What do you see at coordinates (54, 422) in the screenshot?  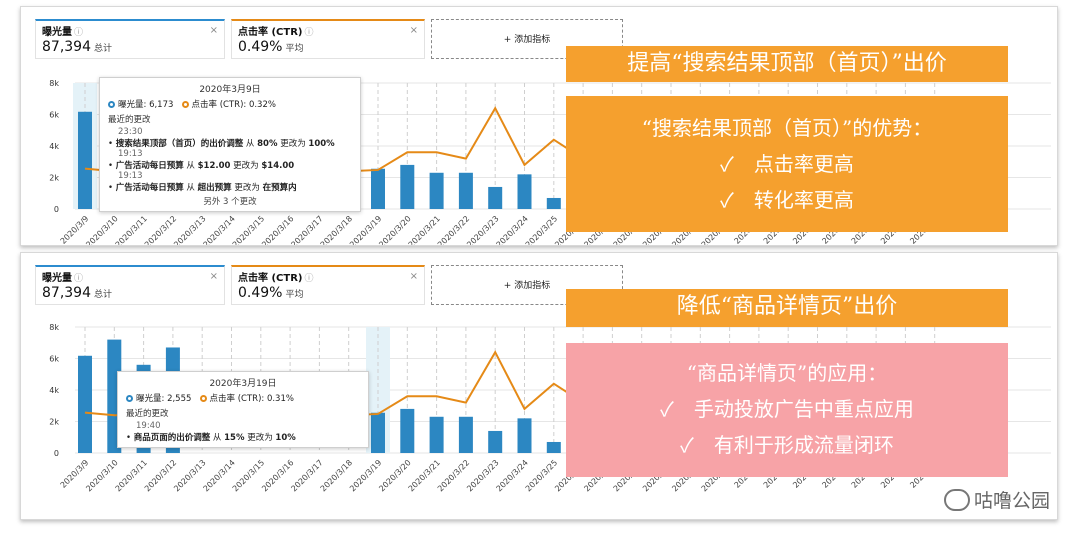 I see `y-tick-label: 2k` at bounding box center [54, 422].